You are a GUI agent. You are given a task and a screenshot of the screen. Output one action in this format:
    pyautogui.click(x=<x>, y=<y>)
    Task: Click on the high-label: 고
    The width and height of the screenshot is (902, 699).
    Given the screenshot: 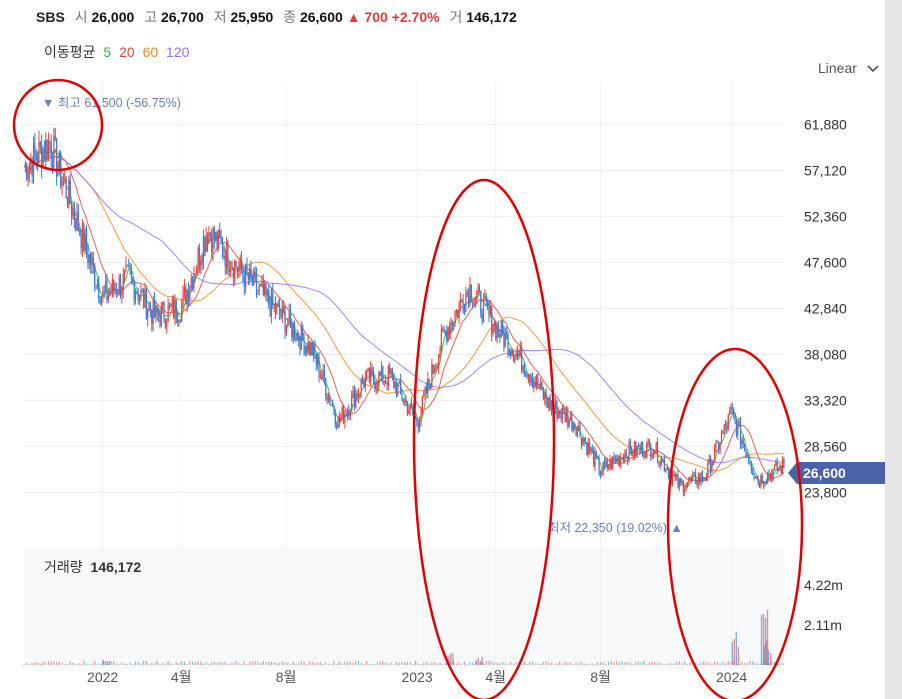 What is the action you would take?
    pyautogui.click(x=151, y=17)
    